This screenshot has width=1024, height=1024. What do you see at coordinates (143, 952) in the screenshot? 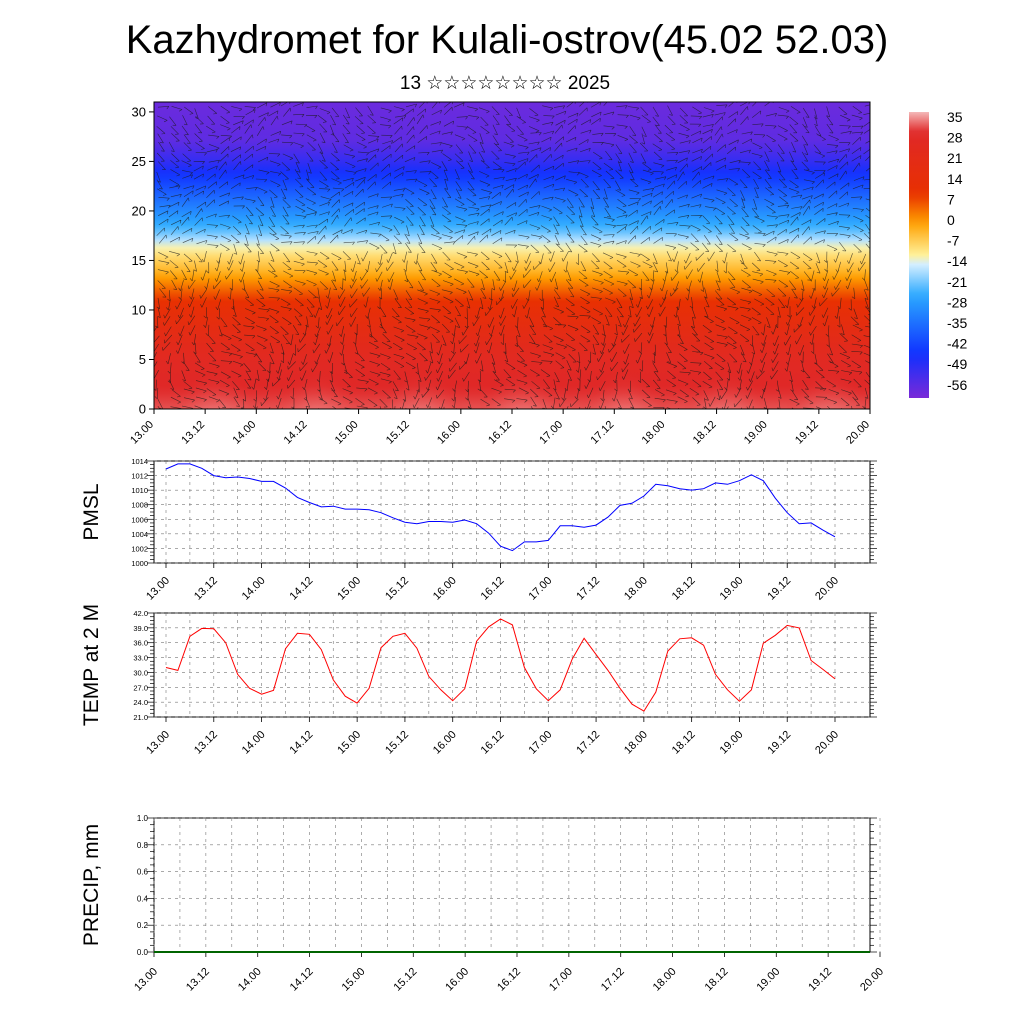
I see `panel-ytick-label: 0.0` at bounding box center [143, 952].